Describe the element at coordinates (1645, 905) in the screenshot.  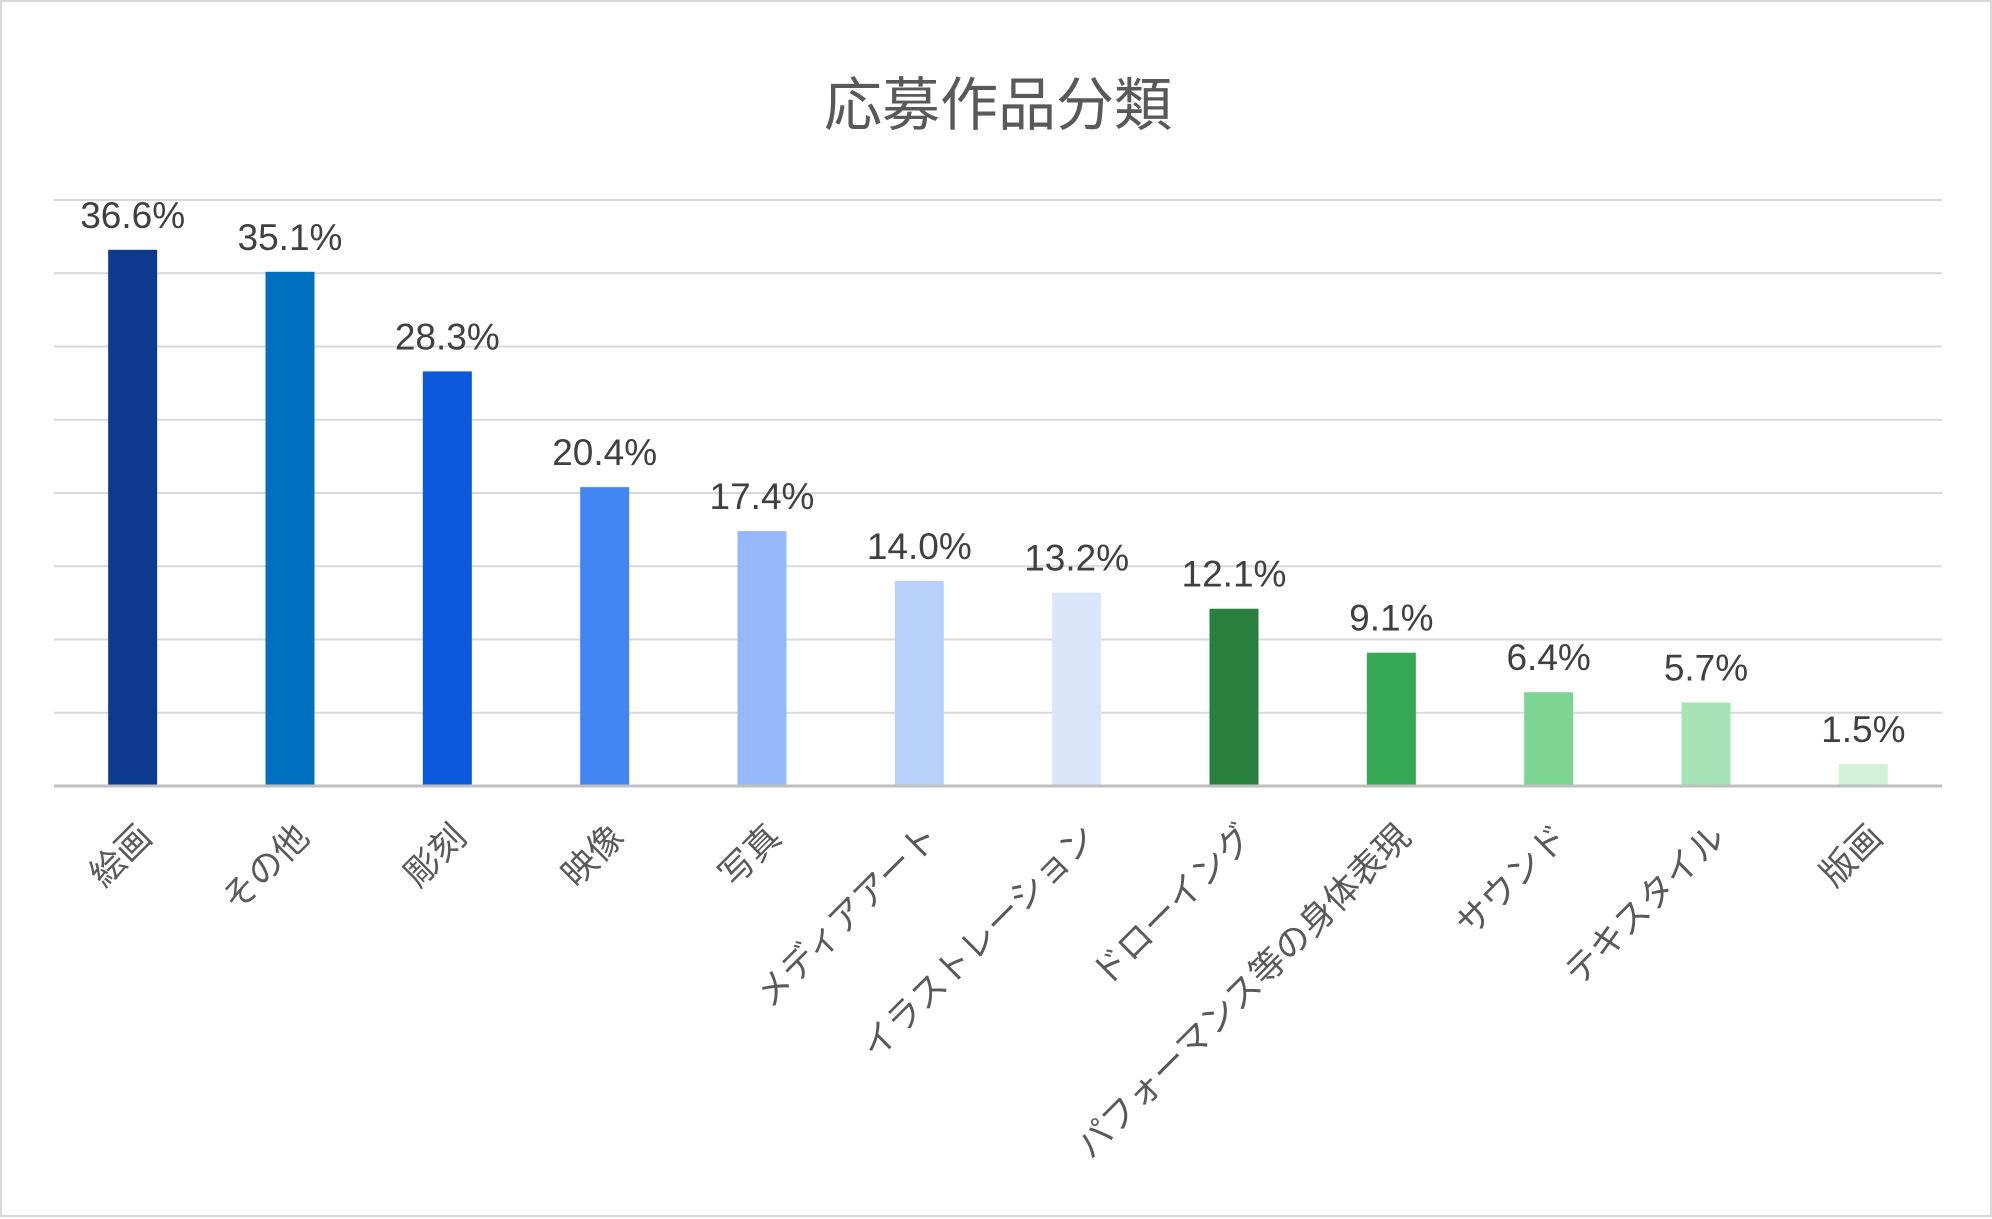
I see `category-label: テキスタイル` at that location.